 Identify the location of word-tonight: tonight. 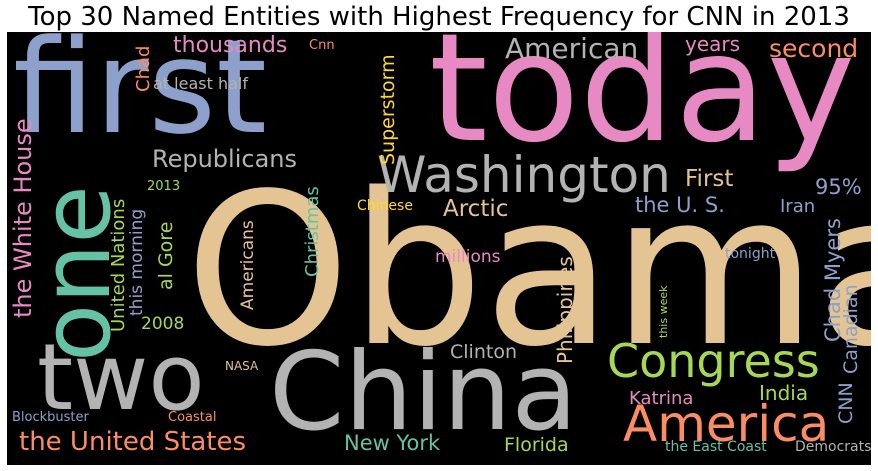
(750, 254).